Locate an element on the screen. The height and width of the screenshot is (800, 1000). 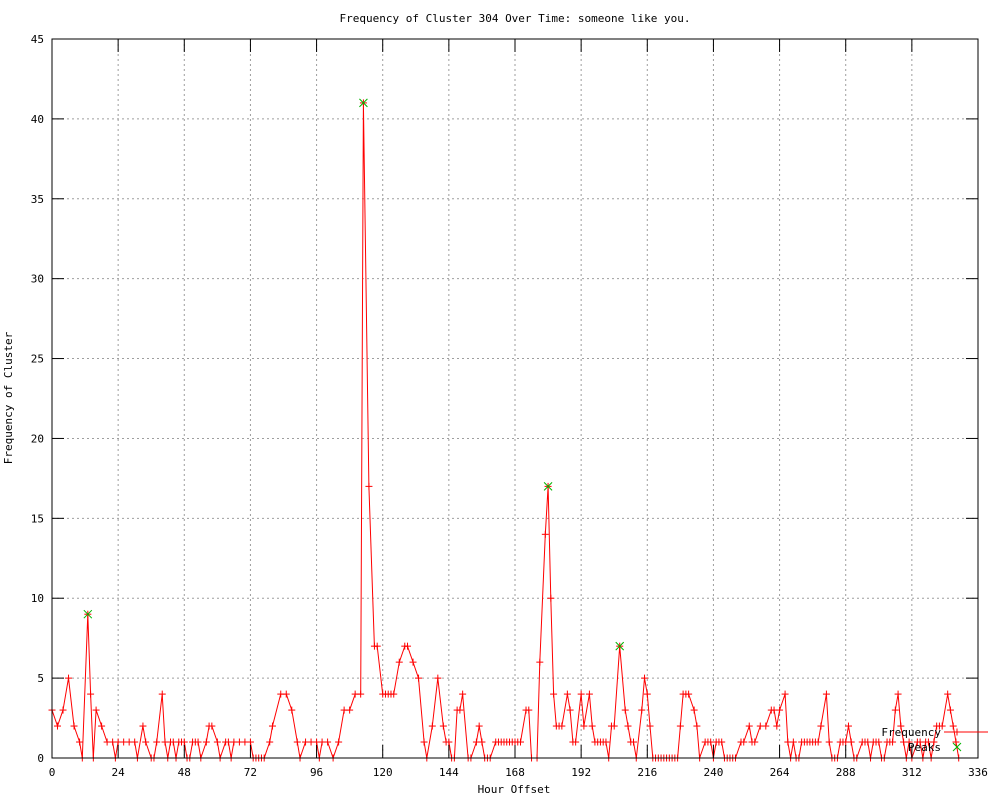
x-tick-label: 240 is located at coordinates (713, 772).